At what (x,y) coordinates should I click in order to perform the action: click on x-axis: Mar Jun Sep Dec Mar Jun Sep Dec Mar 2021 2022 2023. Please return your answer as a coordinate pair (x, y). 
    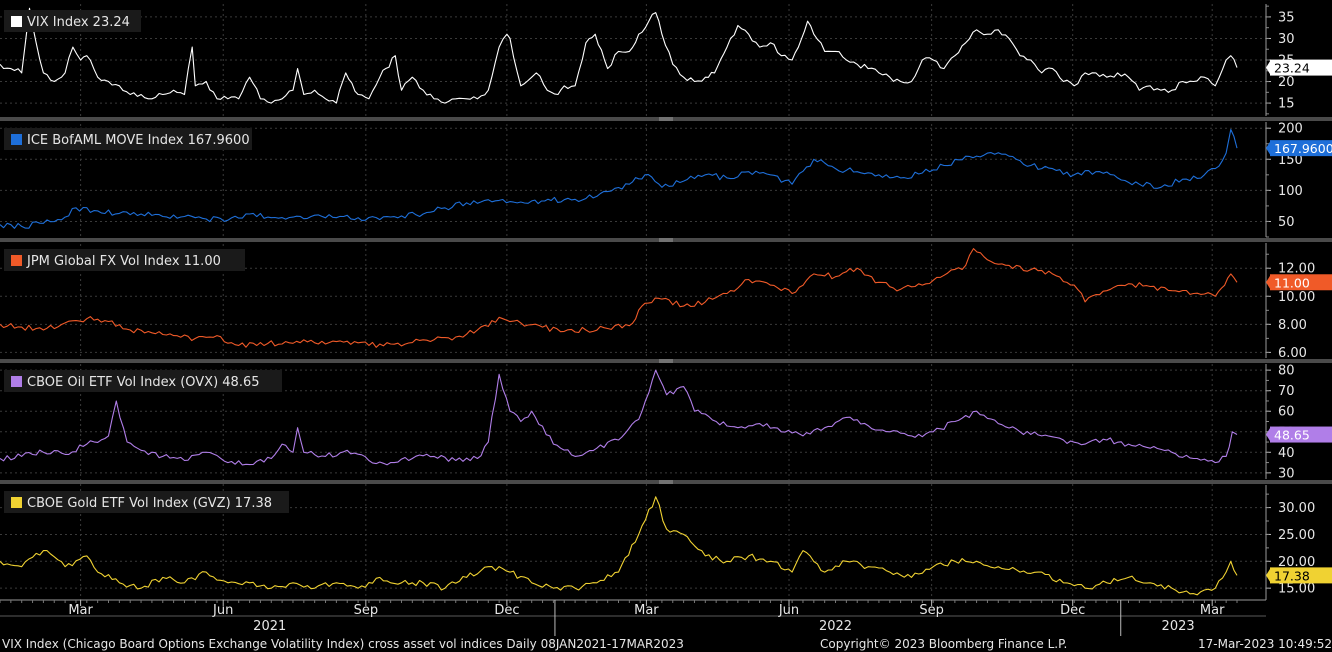
    Looking at the image, I should click on (633, 617).